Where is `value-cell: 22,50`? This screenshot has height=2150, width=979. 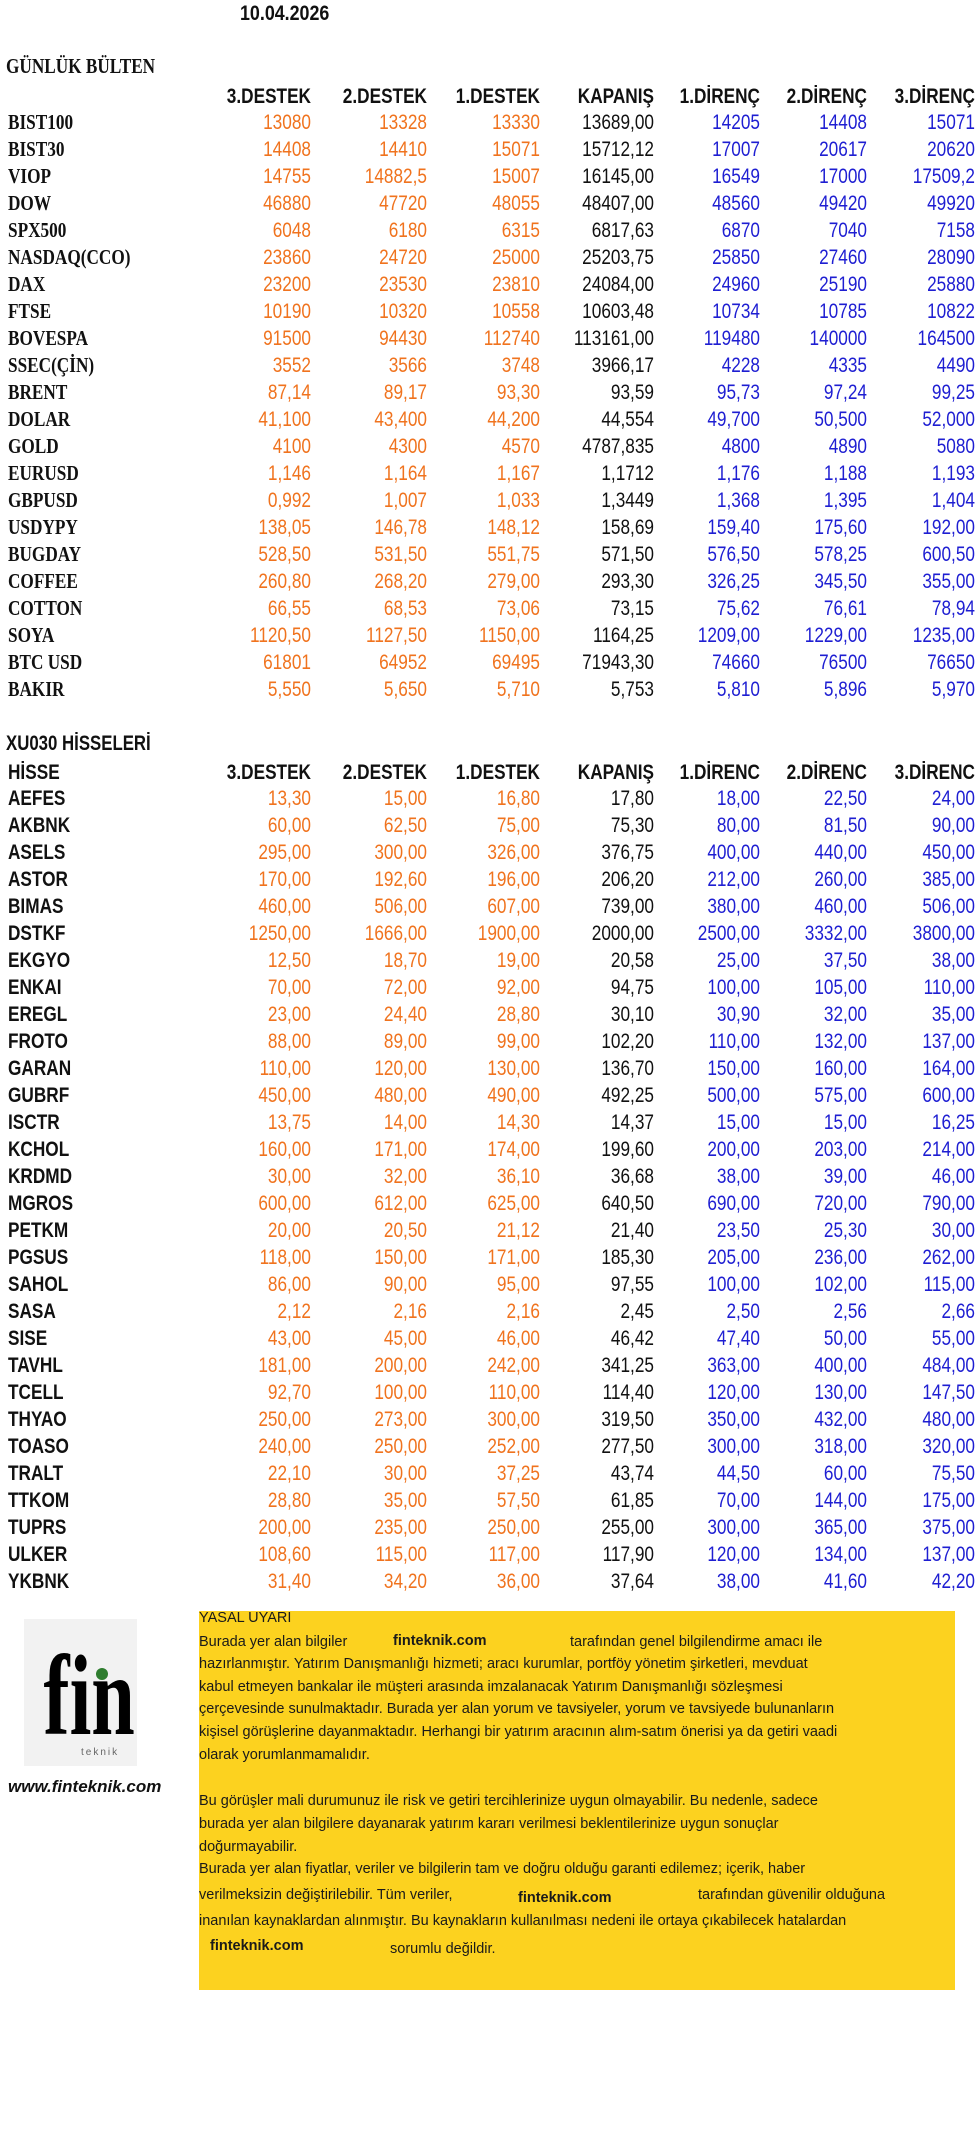
value-cell: 22,50 is located at coordinates (845, 798).